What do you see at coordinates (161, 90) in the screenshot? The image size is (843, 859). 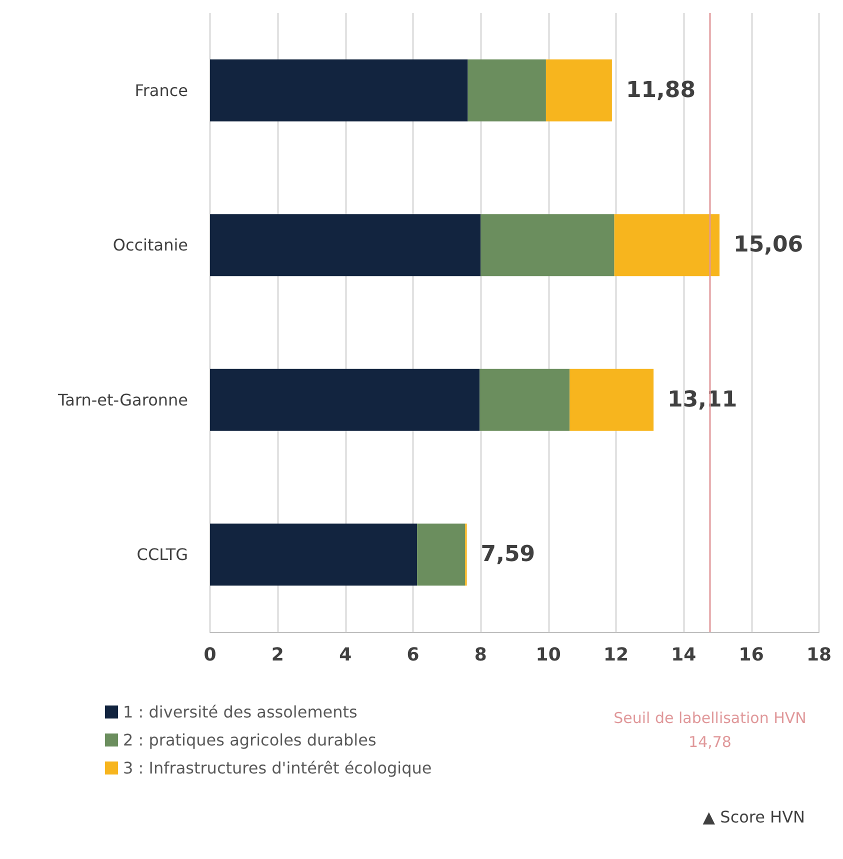 I see `y-tick-label: France` at bounding box center [161, 90].